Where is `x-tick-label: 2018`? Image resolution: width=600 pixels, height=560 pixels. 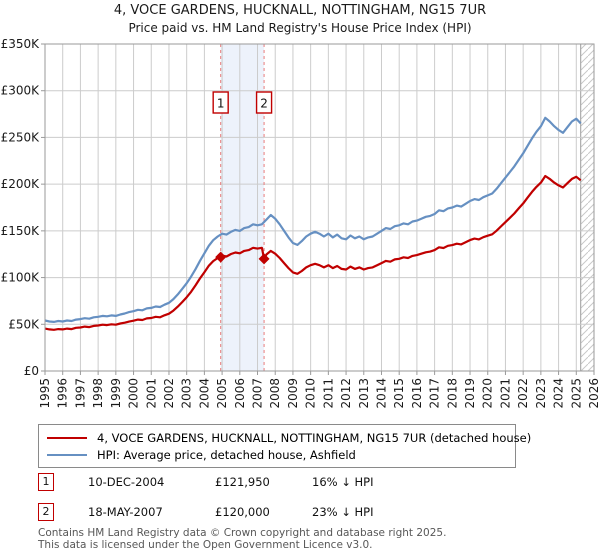
x-tick-label: 2018 is located at coordinates (452, 393).